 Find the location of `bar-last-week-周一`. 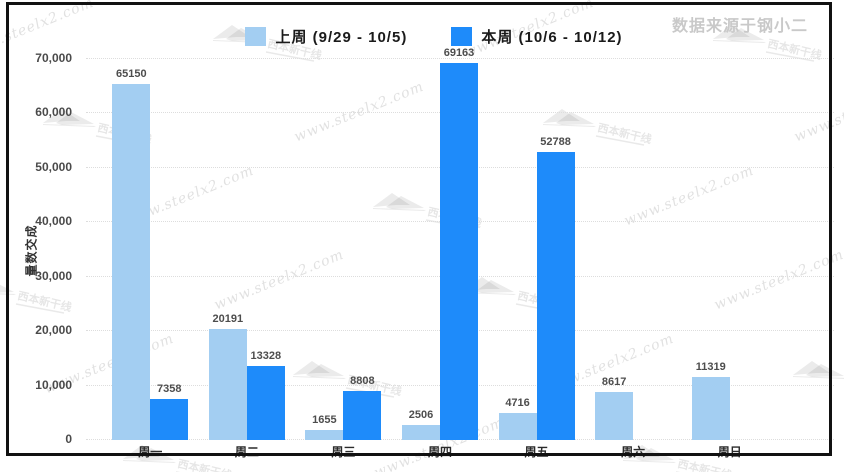

bar-last-week-周一 is located at coordinates (131, 262).